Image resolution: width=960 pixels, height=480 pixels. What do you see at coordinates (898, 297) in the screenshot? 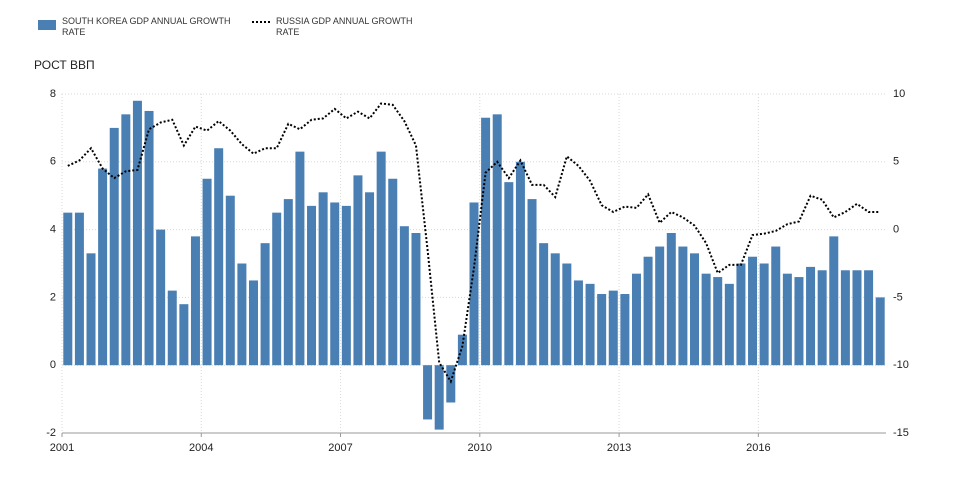
I see `y2-tick-label: -5` at bounding box center [898, 297].